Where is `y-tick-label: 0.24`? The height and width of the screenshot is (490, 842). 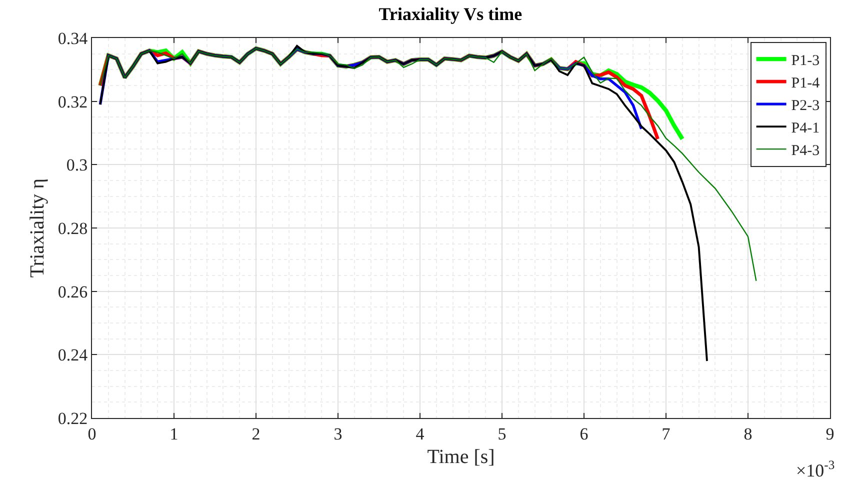 y-tick-label: 0.24 is located at coordinates (73, 355).